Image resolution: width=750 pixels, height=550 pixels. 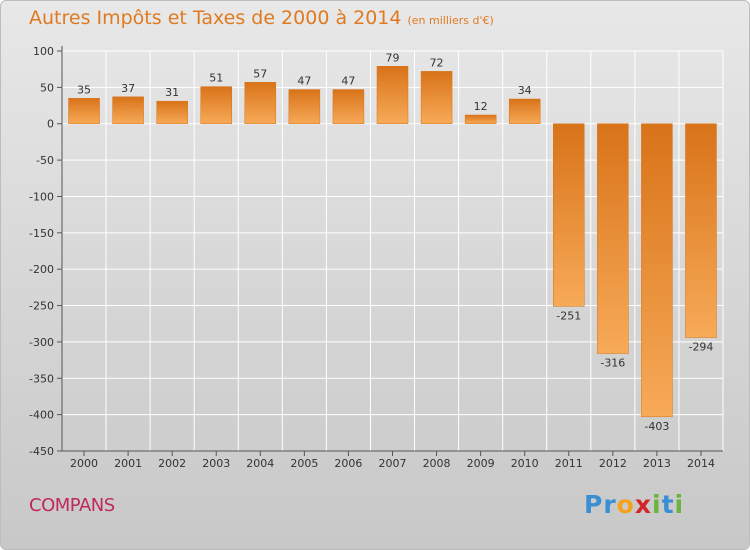 What do you see at coordinates (41, 196) in the screenshot?
I see `y-tick-label: -100` at bounding box center [41, 196].